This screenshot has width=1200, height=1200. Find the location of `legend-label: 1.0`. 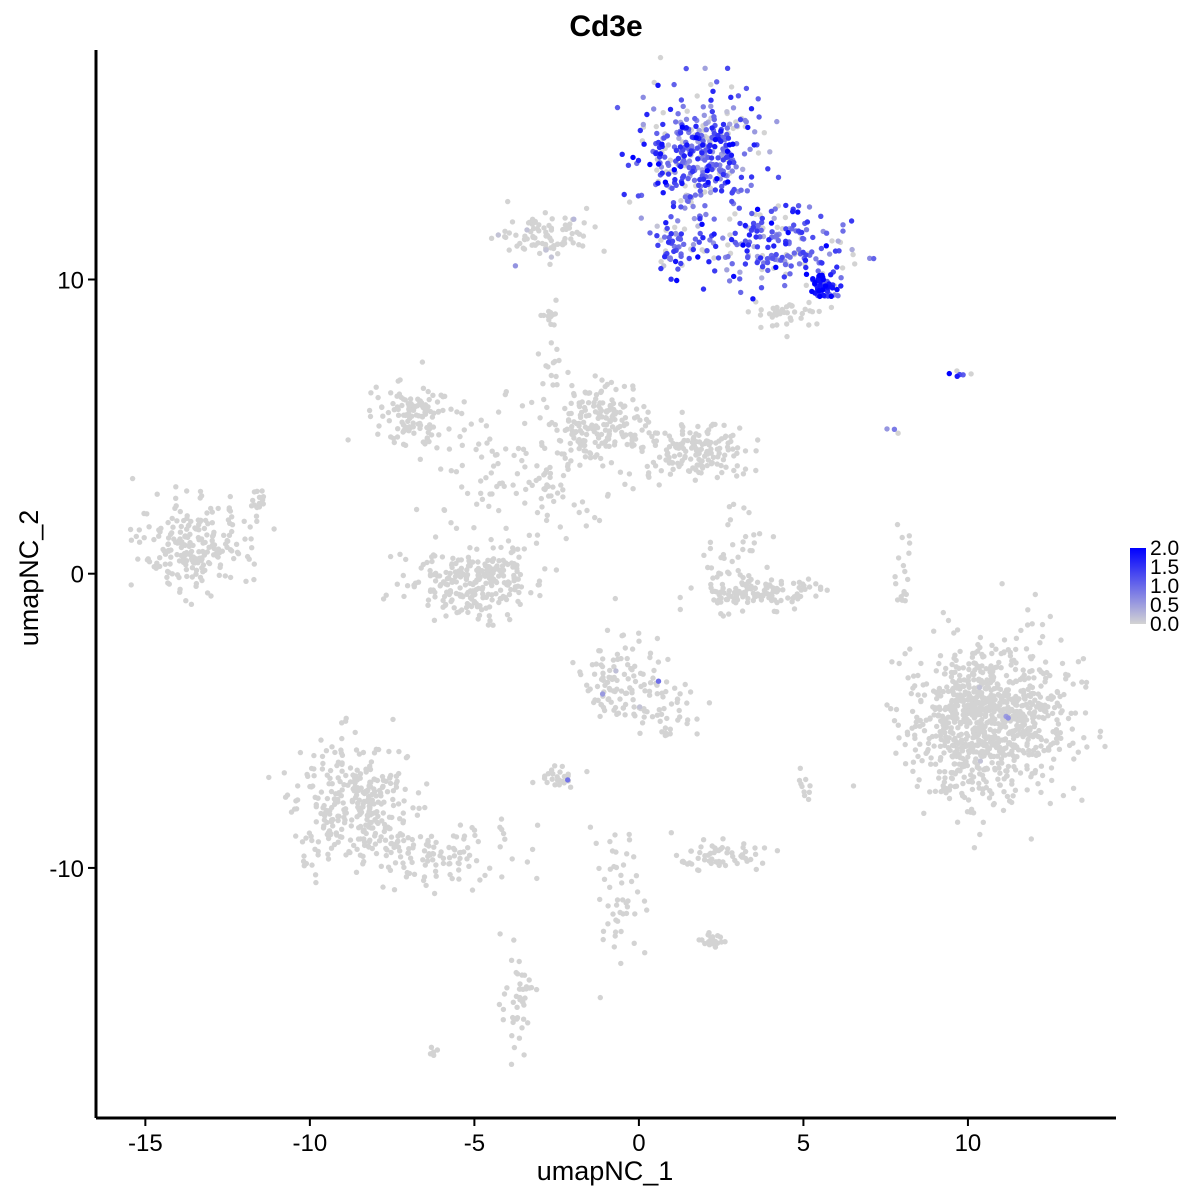

legend-label: 1.0 is located at coordinates (1164, 586).